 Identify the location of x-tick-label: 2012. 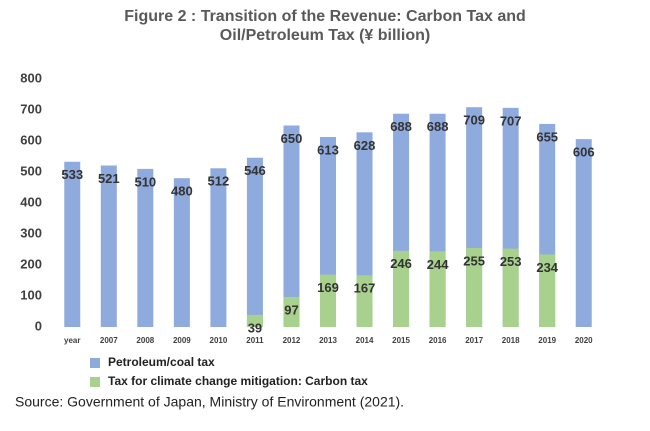
(292, 340).